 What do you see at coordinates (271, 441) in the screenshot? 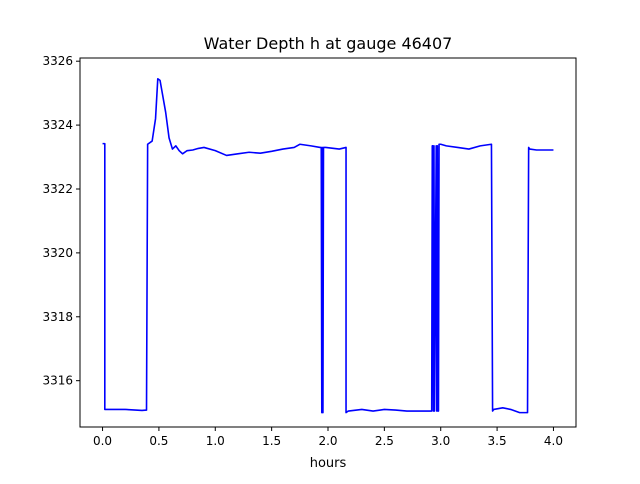
I see `x-tick-label: 1.5` at bounding box center [271, 441].